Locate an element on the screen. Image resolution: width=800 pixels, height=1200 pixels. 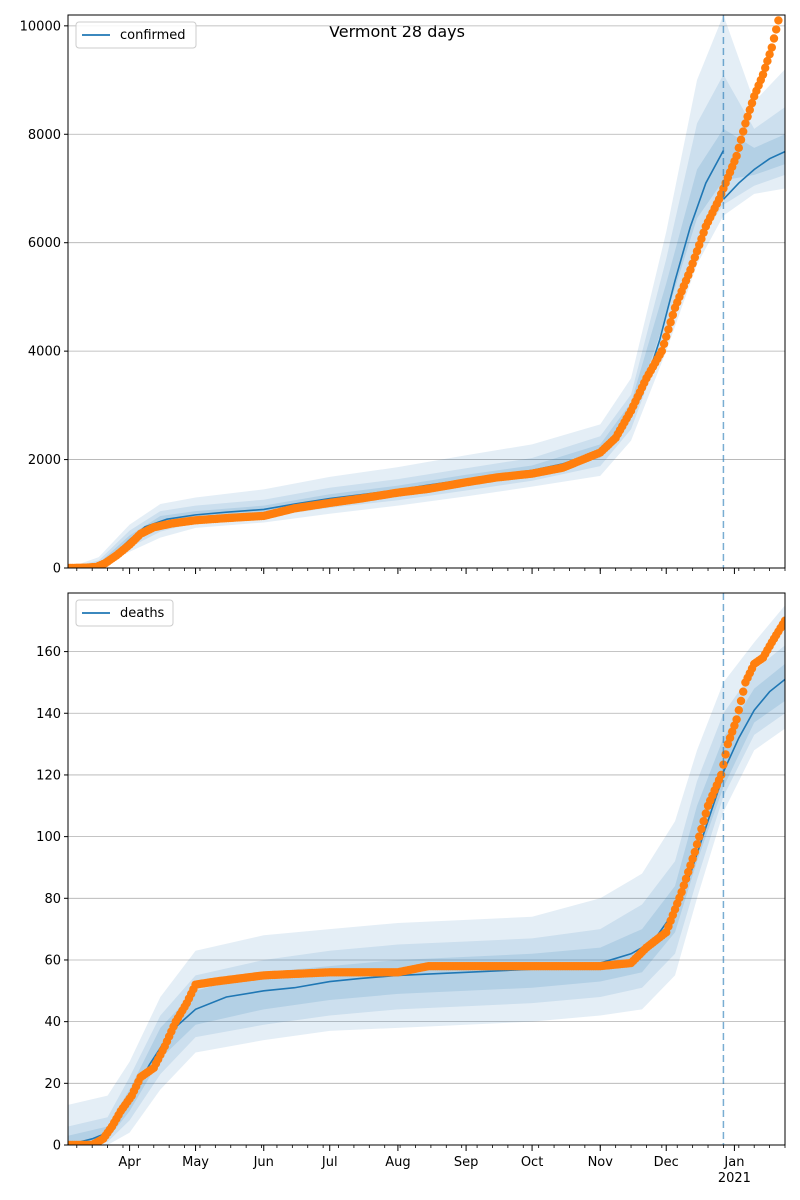
y-tick-label: 4000 is located at coordinates (44, 352).